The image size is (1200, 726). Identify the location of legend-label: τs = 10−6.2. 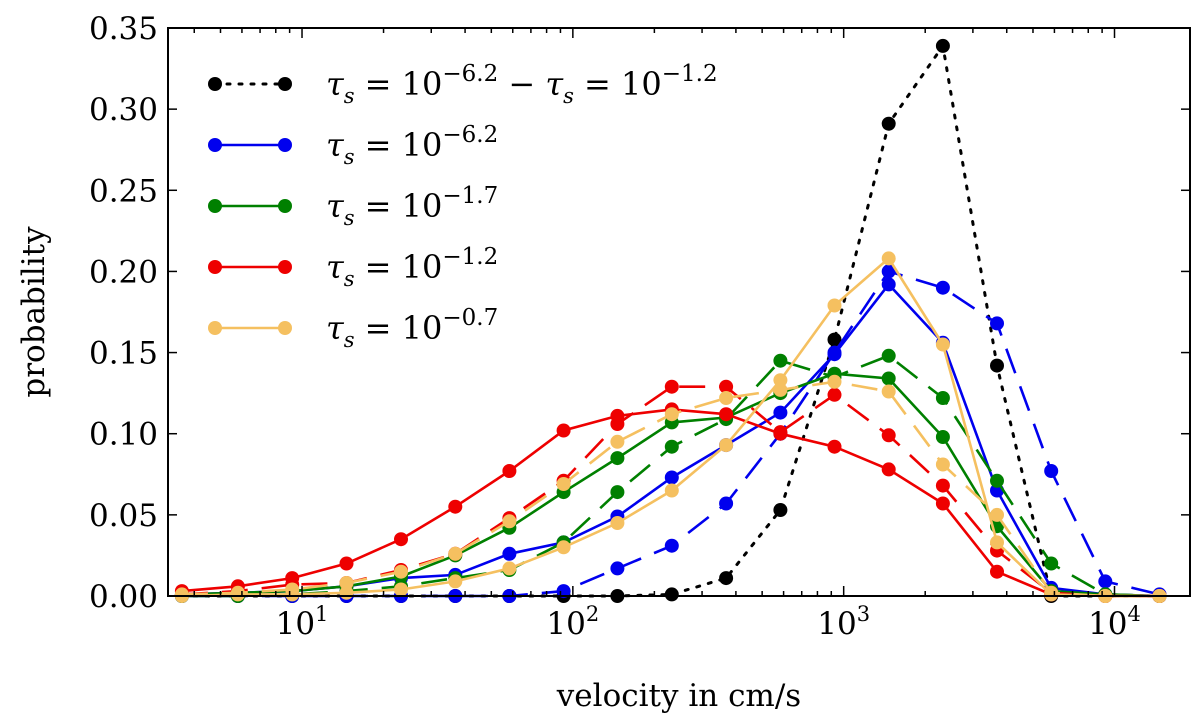
(412, 145).